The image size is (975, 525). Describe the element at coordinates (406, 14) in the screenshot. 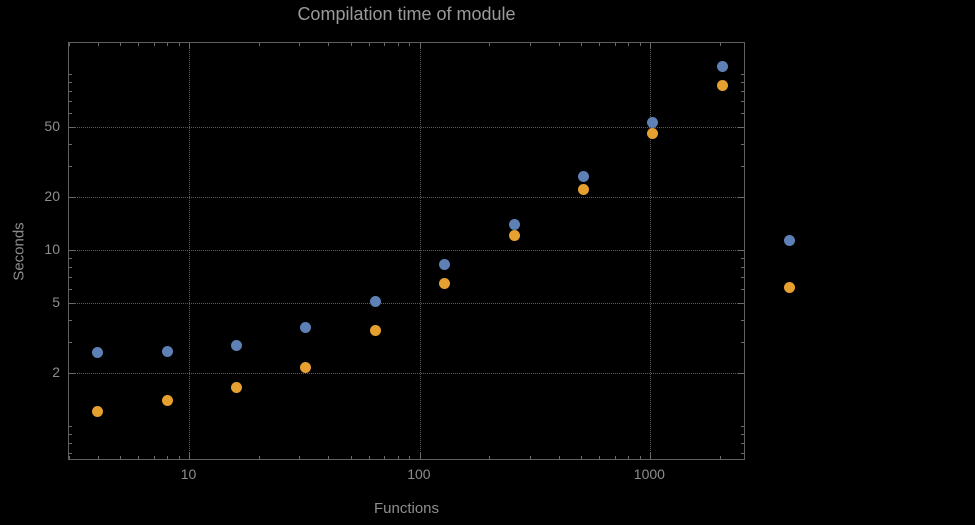

I see `chart-title: Compilation time of module` at that location.